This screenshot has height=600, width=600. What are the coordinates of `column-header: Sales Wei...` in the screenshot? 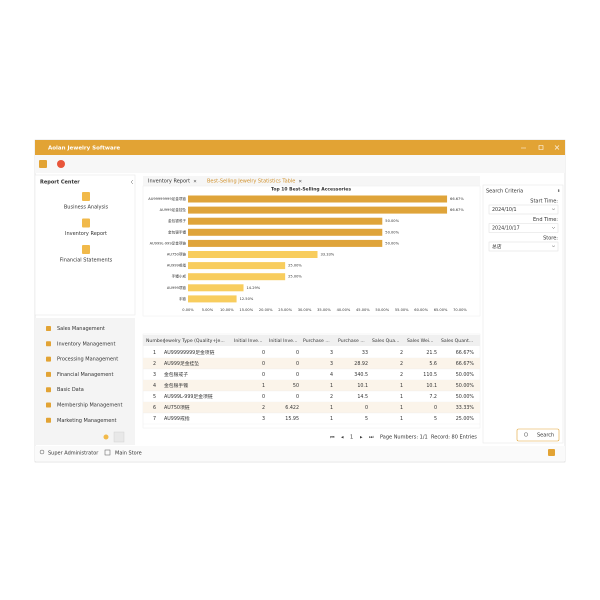 It's located at (420, 341).